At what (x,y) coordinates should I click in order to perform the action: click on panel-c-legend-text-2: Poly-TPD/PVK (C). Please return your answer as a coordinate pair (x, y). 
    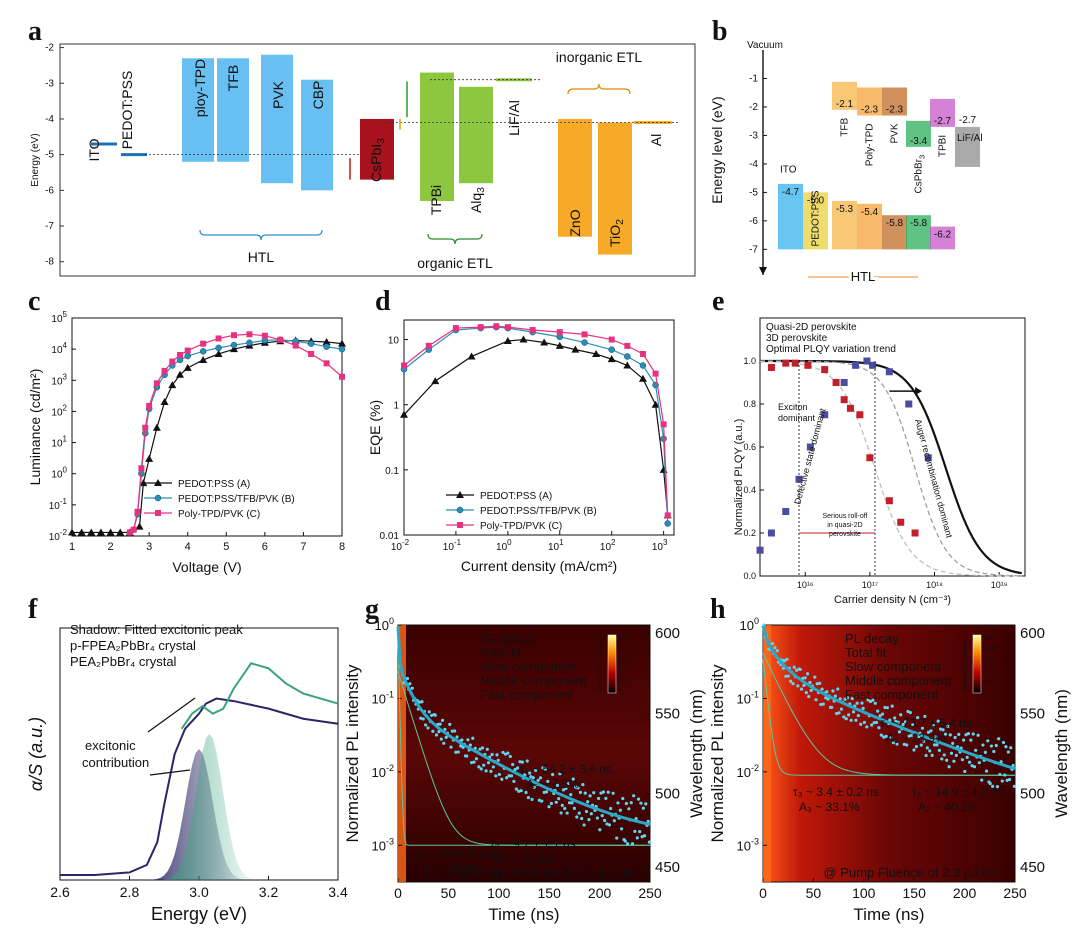
    Looking at the image, I should click on (219, 514).